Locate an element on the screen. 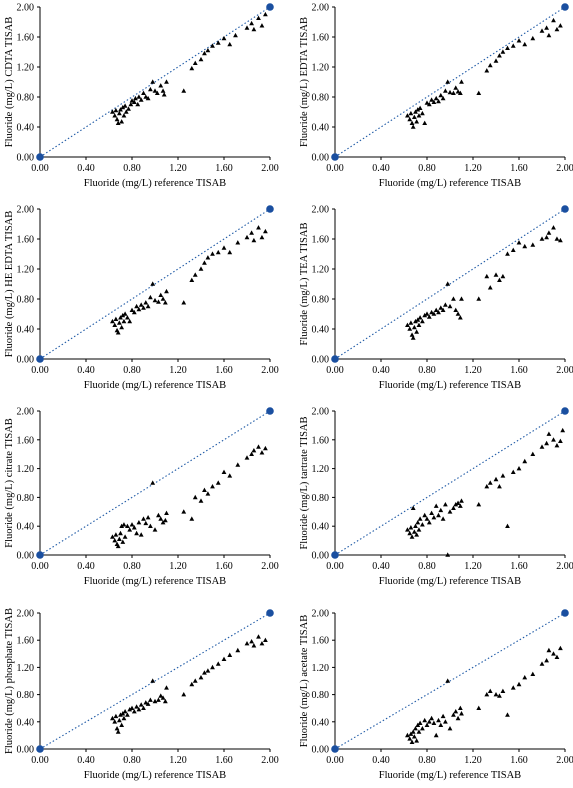 The width and height of the screenshot is (573, 788). y-axis-label: Fluoride (mg/L) phosphate TISAB is located at coordinates (9, 681).